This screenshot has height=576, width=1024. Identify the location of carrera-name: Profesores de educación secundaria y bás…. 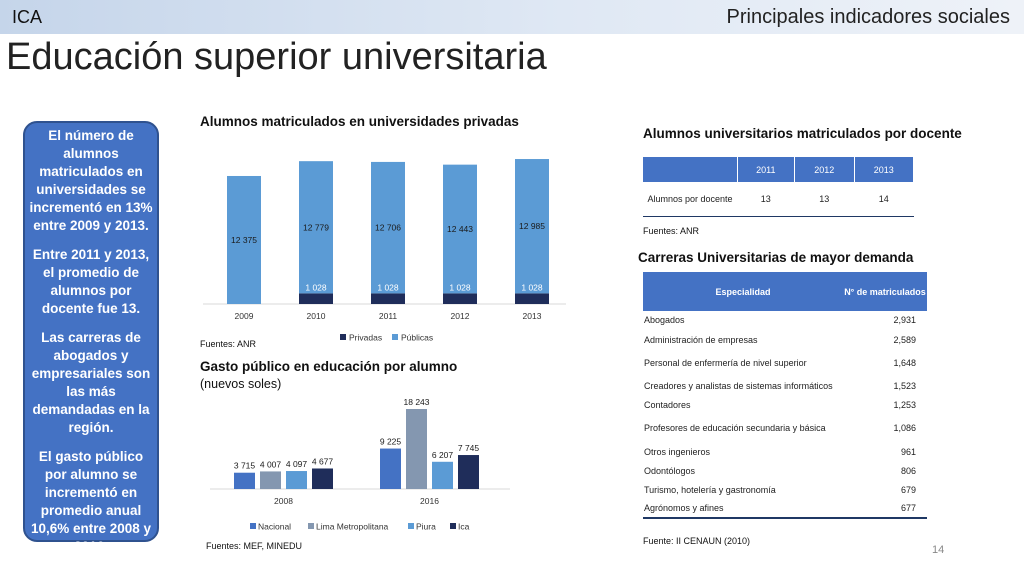
(743, 428).